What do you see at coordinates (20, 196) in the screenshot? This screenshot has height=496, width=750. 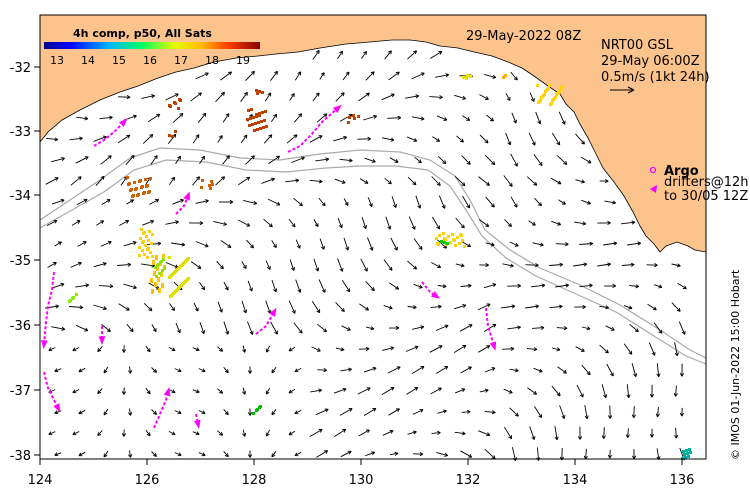 I see `y-tick-label: -34` at bounding box center [20, 196].